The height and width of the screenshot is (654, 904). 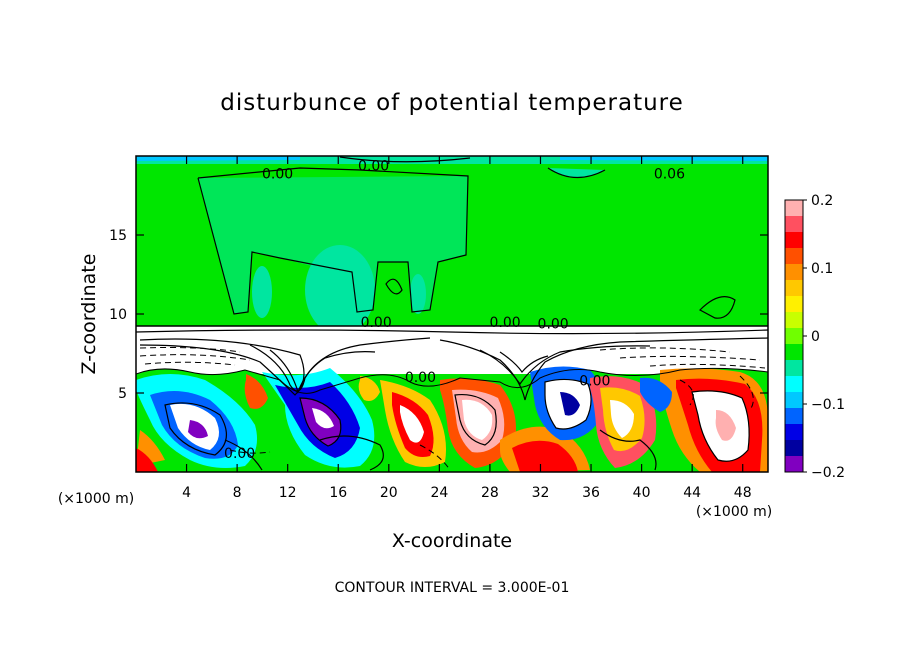 What do you see at coordinates (118, 315) in the screenshot?
I see `y-tick-label: 10` at bounding box center [118, 315].